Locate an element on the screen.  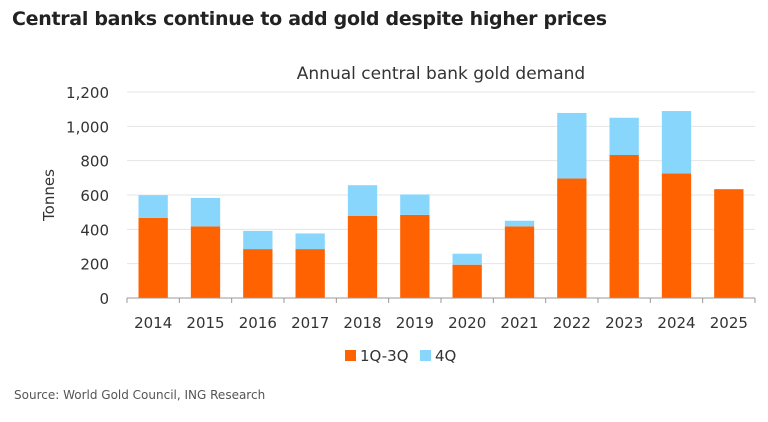
x-tick-label: 2017 is located at coordinates (310, 323).